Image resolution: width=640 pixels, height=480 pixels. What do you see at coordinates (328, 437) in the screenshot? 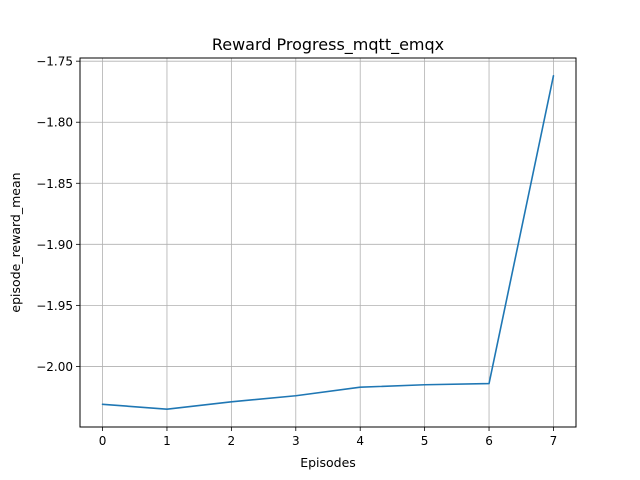
I see `x-axis: 0 1 2 3 4 5 6 7` at bounding box center [328, 437].